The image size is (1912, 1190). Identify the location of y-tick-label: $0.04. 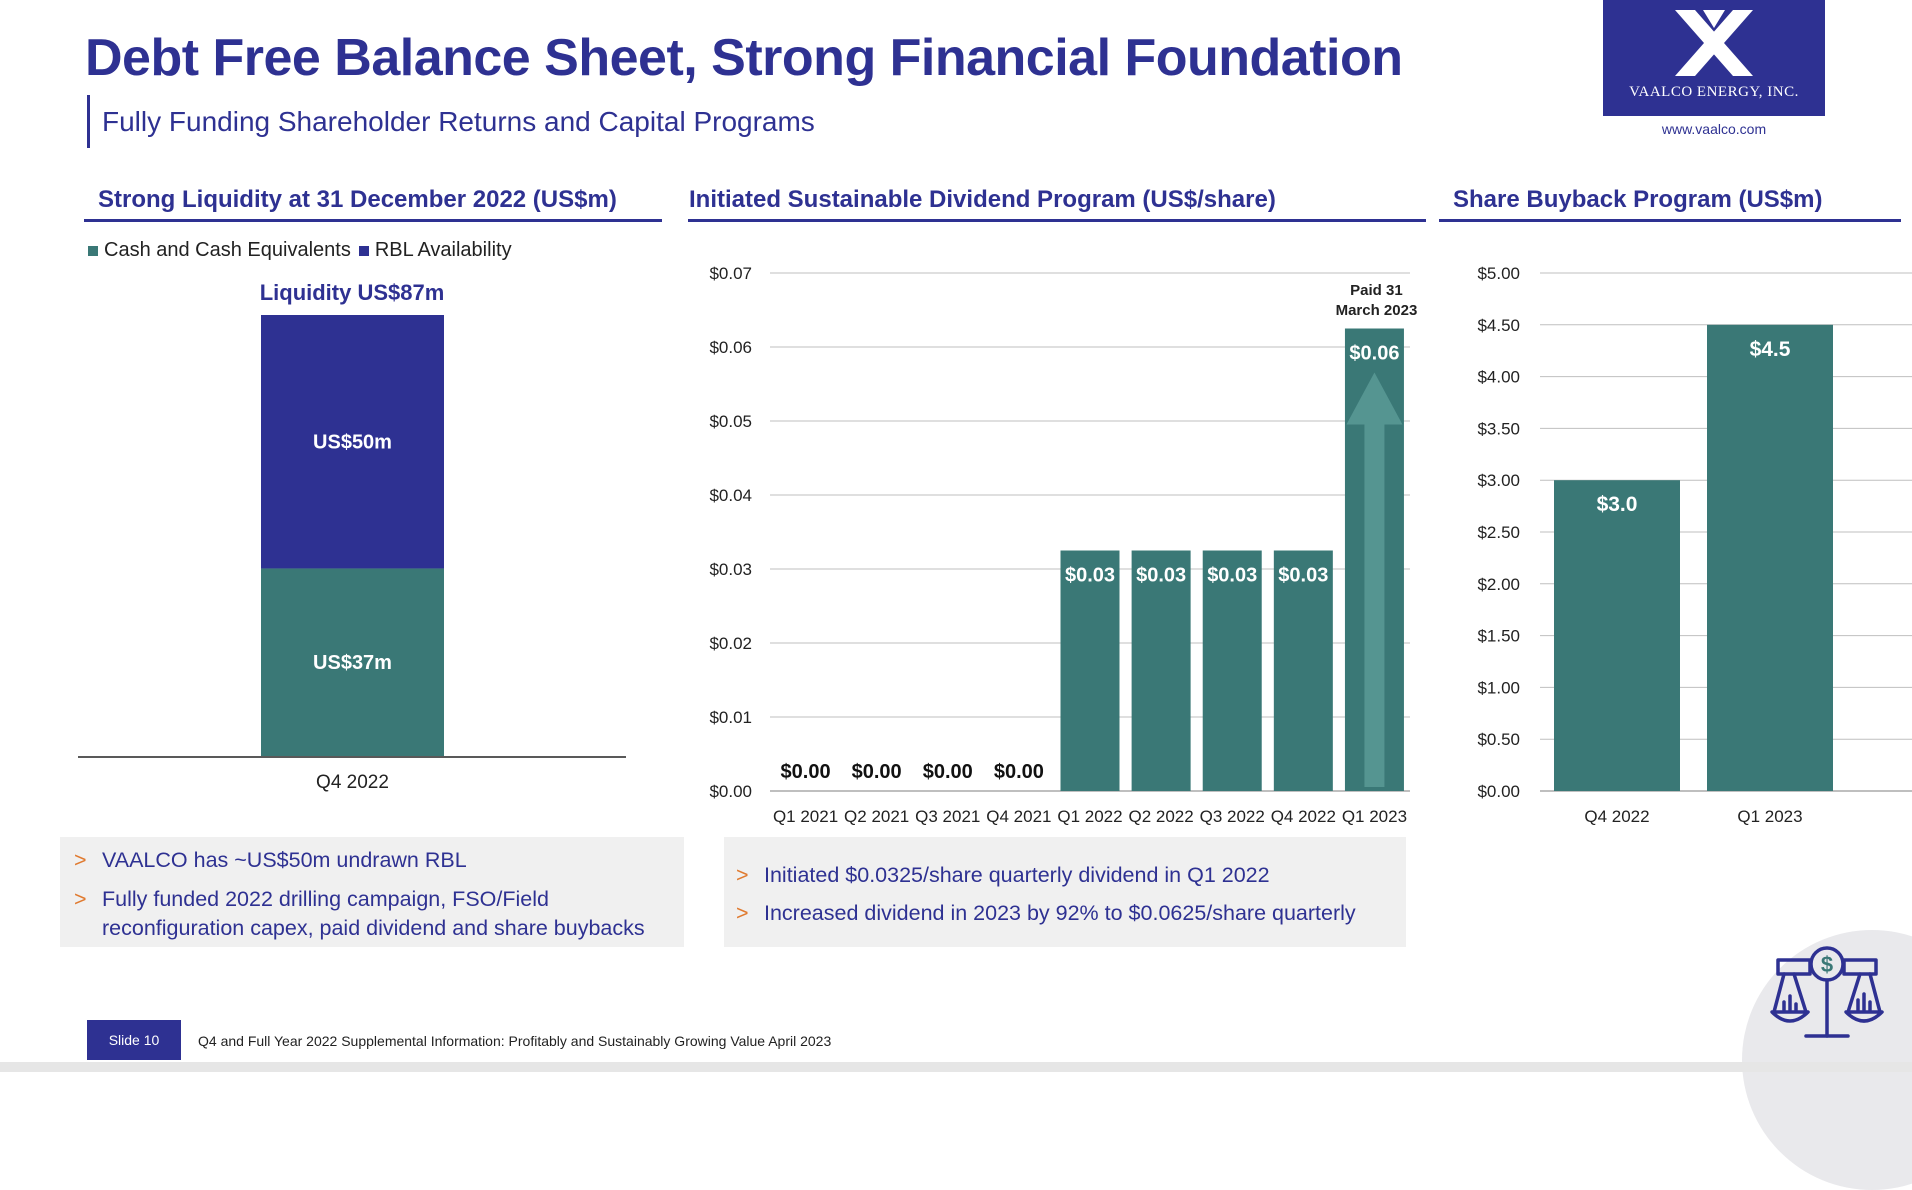
(730, 495).